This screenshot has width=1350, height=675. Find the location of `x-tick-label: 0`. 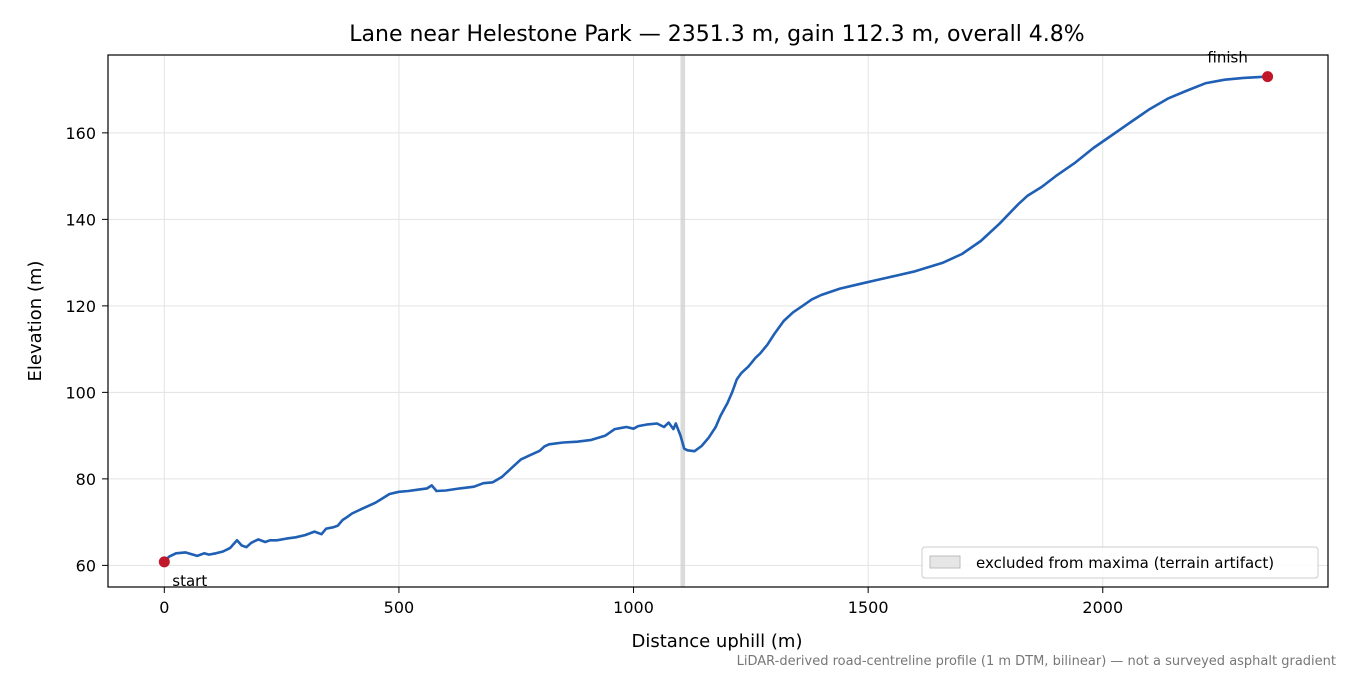

x-tick-label: 0 is located at coordinates (164, 607).